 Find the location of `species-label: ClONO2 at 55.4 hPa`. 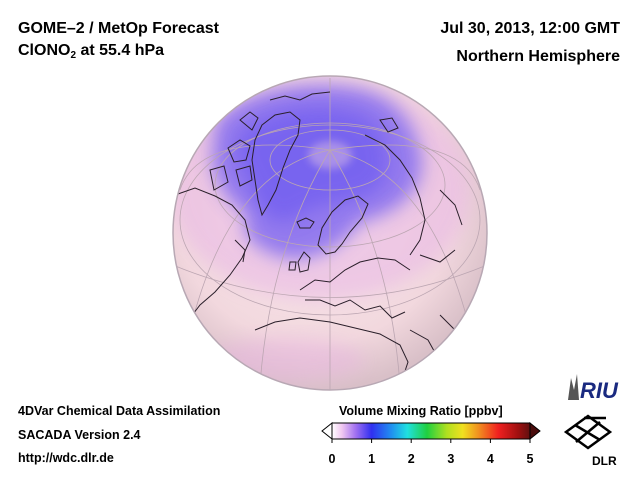

species-label: ClONO2 at 55.4 hPa is located at coordinates (91, 51).